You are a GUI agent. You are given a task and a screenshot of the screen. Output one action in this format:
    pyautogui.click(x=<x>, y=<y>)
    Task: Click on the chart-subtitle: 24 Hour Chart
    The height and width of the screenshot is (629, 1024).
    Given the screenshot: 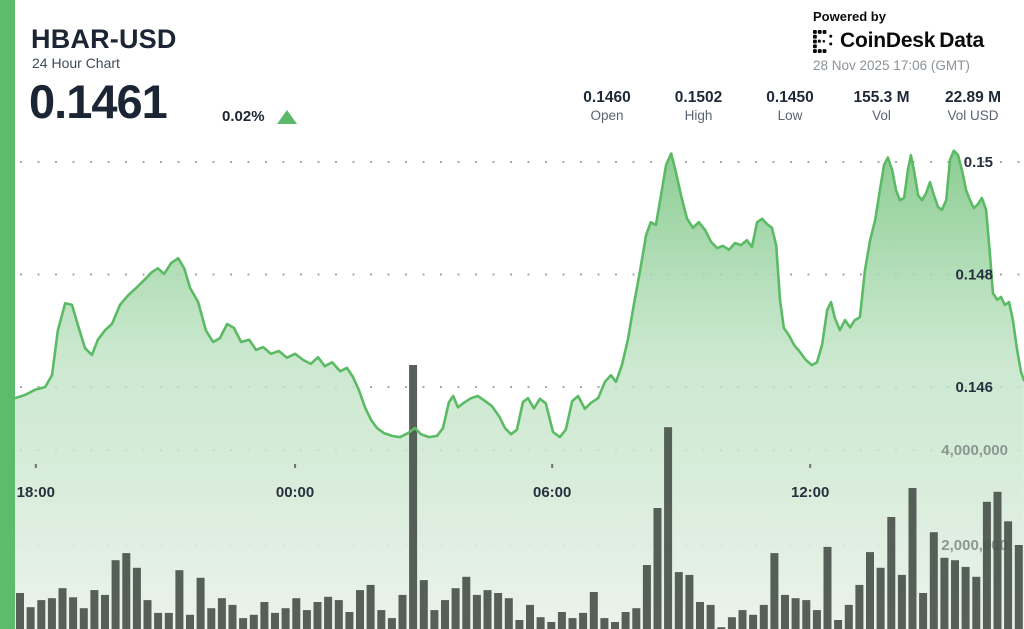 What is the action you would take?
    pyautogui.click(x=76, y=63)
    